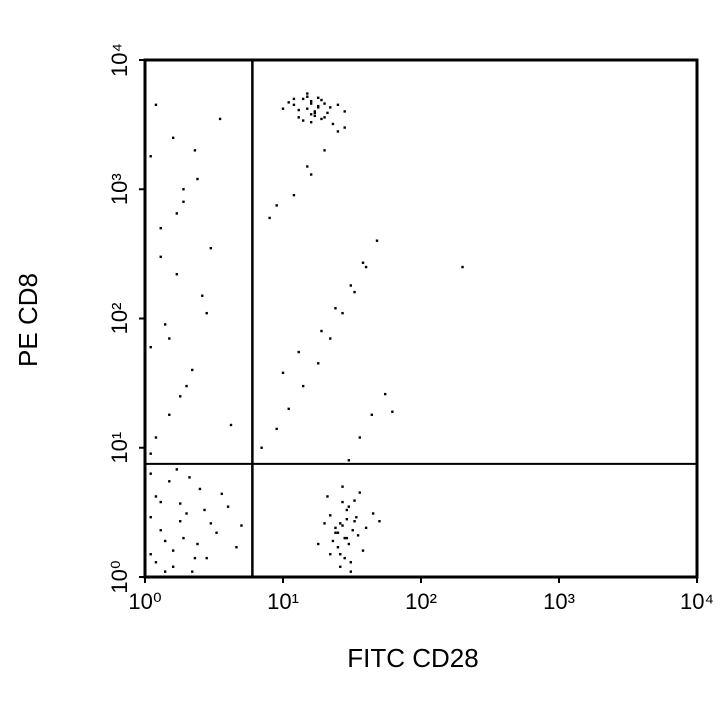 Image resolution: width=720 pixels, height=720 pixels. What do you see at coordinates (412, 658) in the screenshot?
I see `x-axis-label: FITC CD28` at bounding box center [412, 658].